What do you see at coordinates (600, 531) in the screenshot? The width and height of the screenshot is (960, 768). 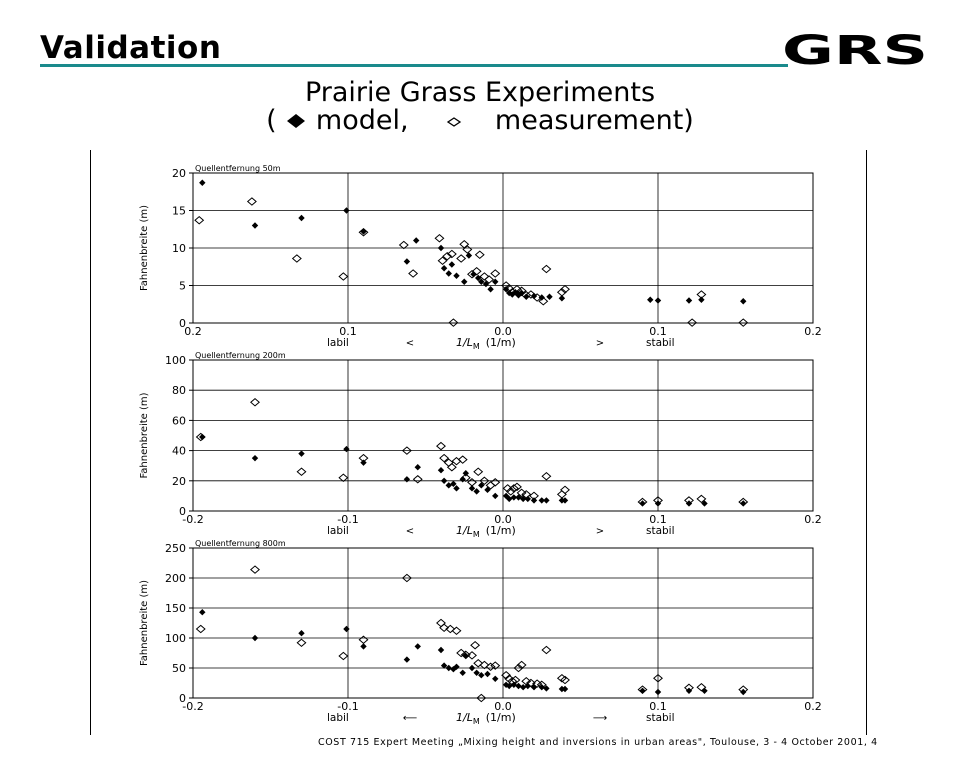 I see `right-arrow-glyph: >` at bounding box center [600, 531].